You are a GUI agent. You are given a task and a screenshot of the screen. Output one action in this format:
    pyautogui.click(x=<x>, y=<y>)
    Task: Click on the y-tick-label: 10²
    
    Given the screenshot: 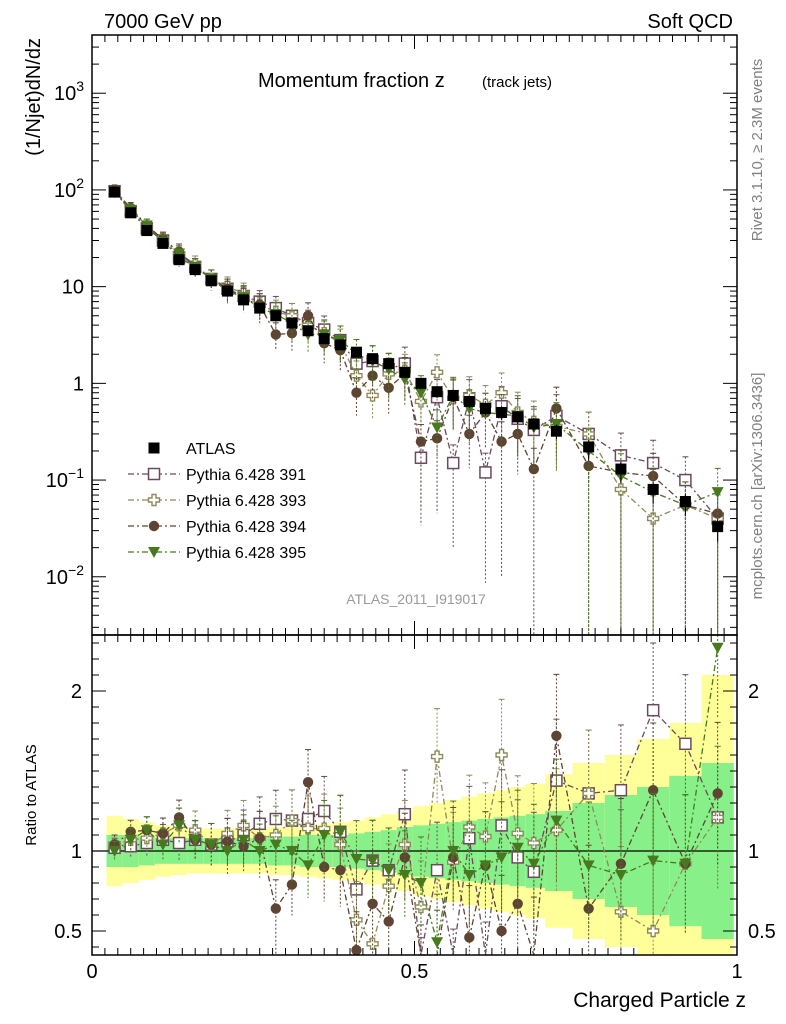 What is the action you would take?
    pyautogui.click(x=69, y=188)
    